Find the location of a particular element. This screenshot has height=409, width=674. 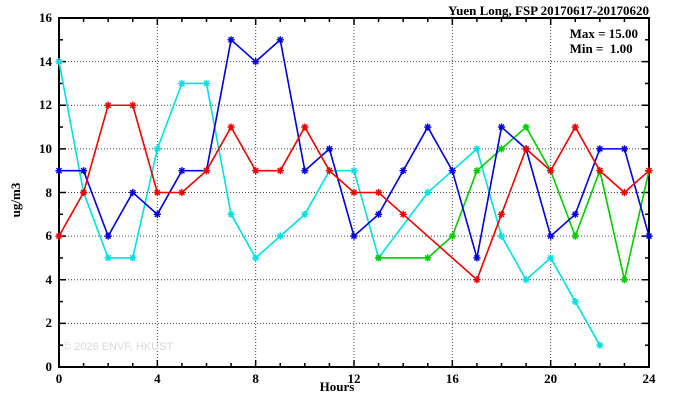

x-tick-label: 16 is located at coordinates (452, 378).